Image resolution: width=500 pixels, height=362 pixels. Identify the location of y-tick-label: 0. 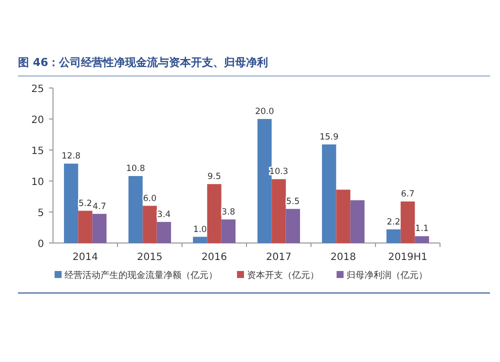
(41, 244).